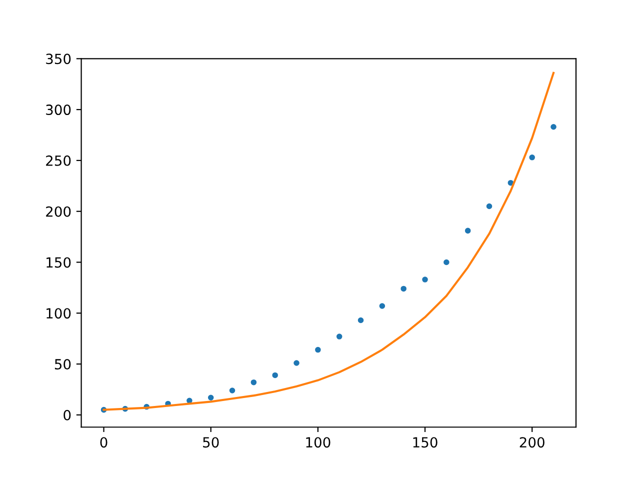 Image resolution: width=640 pixels, height=481 pixels. What do you see at coordinates (58, 59) in the screenshot?
I see `y-tick-label: 350` at bounding box center [58, 59].